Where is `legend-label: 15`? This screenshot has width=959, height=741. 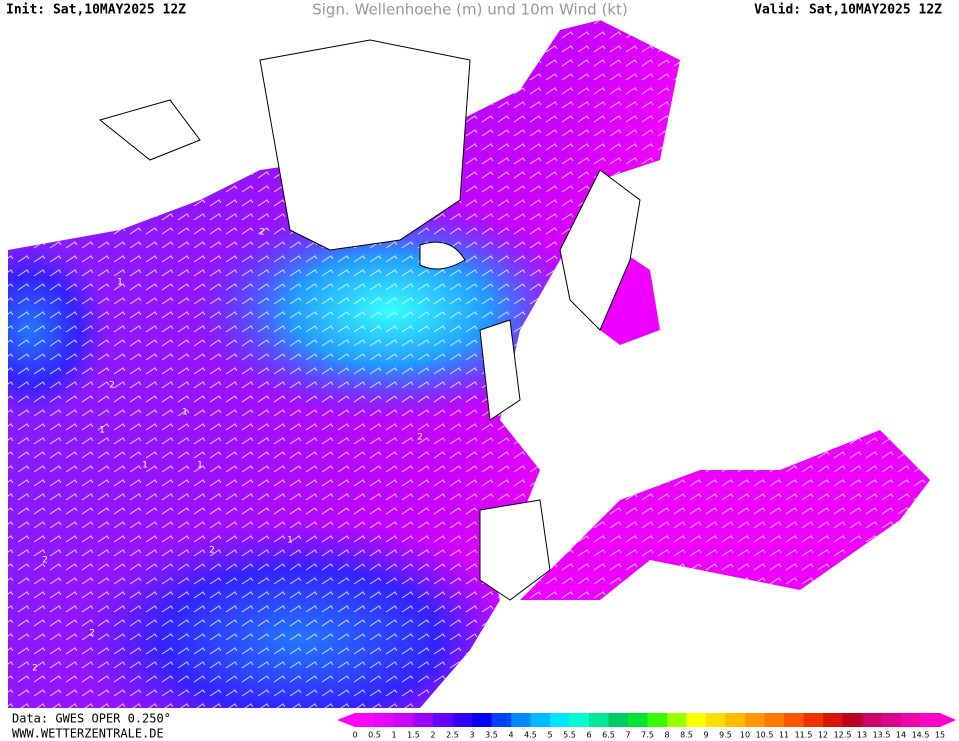
legend-label: 15 is located at coordinates (940, 735).